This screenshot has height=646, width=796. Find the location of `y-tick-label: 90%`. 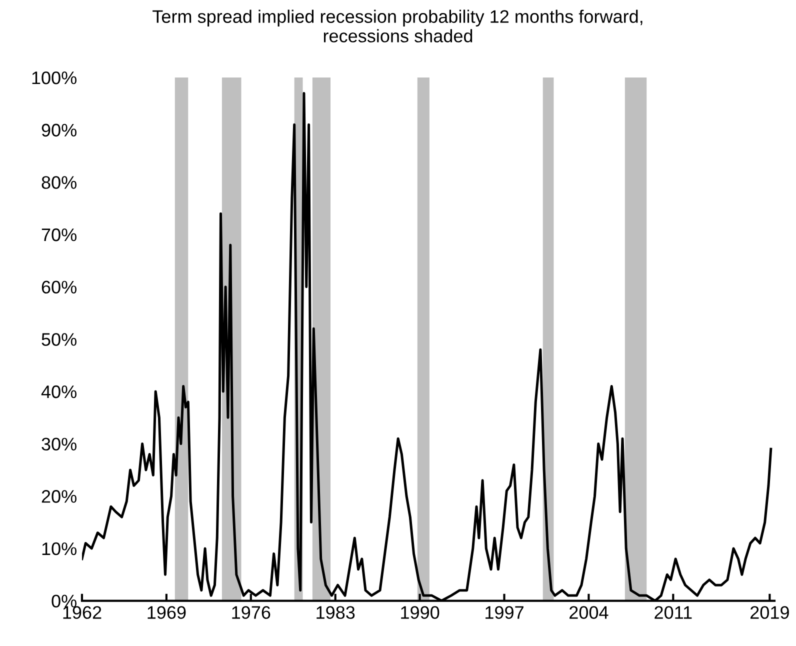

y-tick-label: 90% is located at coordinates (59, 130).